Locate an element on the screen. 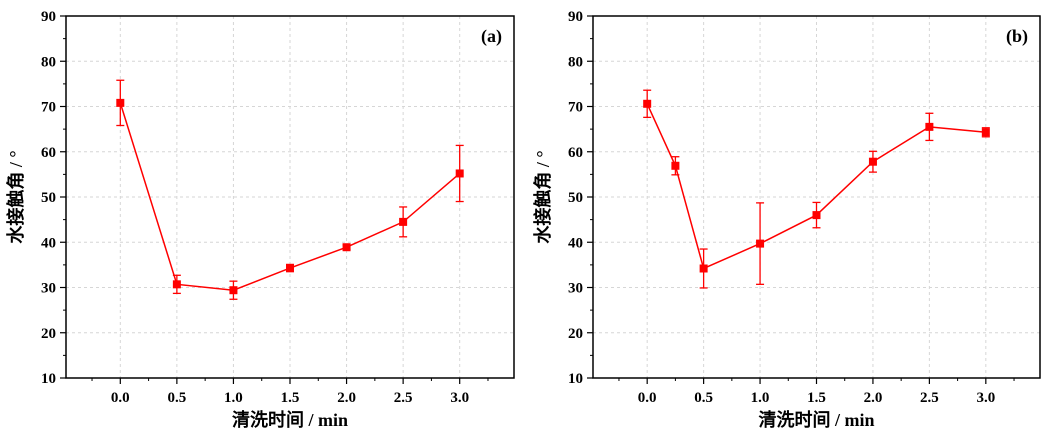  panel-label: (a) is located at coordinates (491, 36).